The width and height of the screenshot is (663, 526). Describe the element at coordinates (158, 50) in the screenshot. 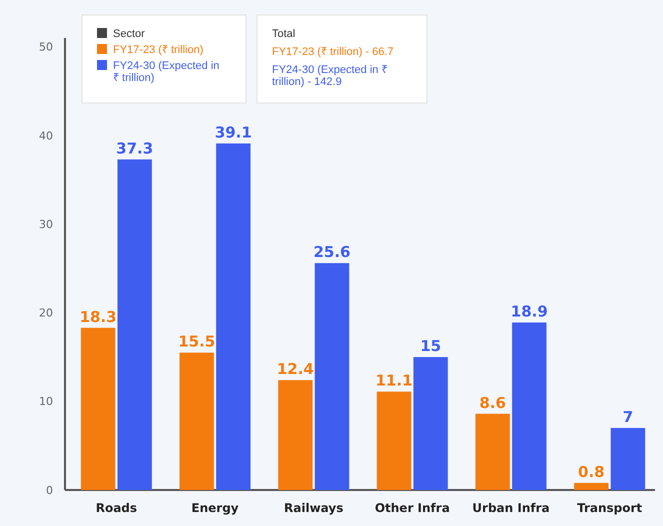

I see `legend-label: FY17-23 (₹ trillion)` at that location.